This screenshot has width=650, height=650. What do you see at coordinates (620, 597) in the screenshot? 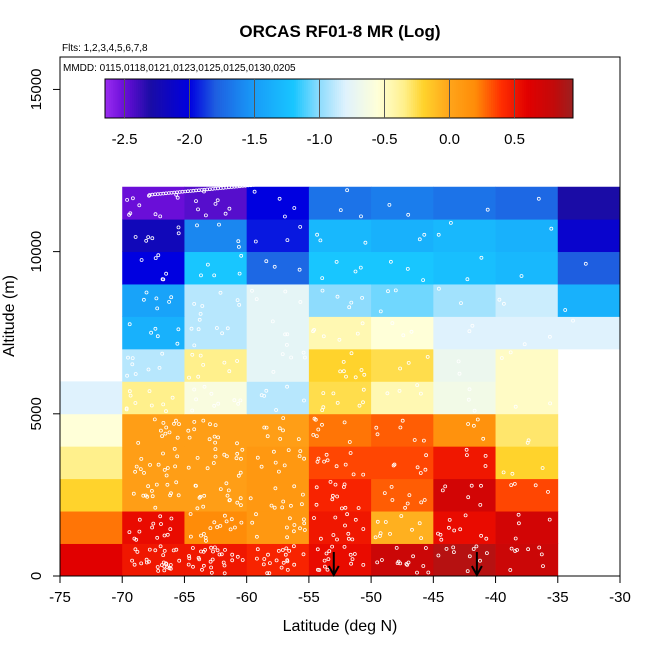
I see `x-tick-label: -30` at bounding box center [620, 597].